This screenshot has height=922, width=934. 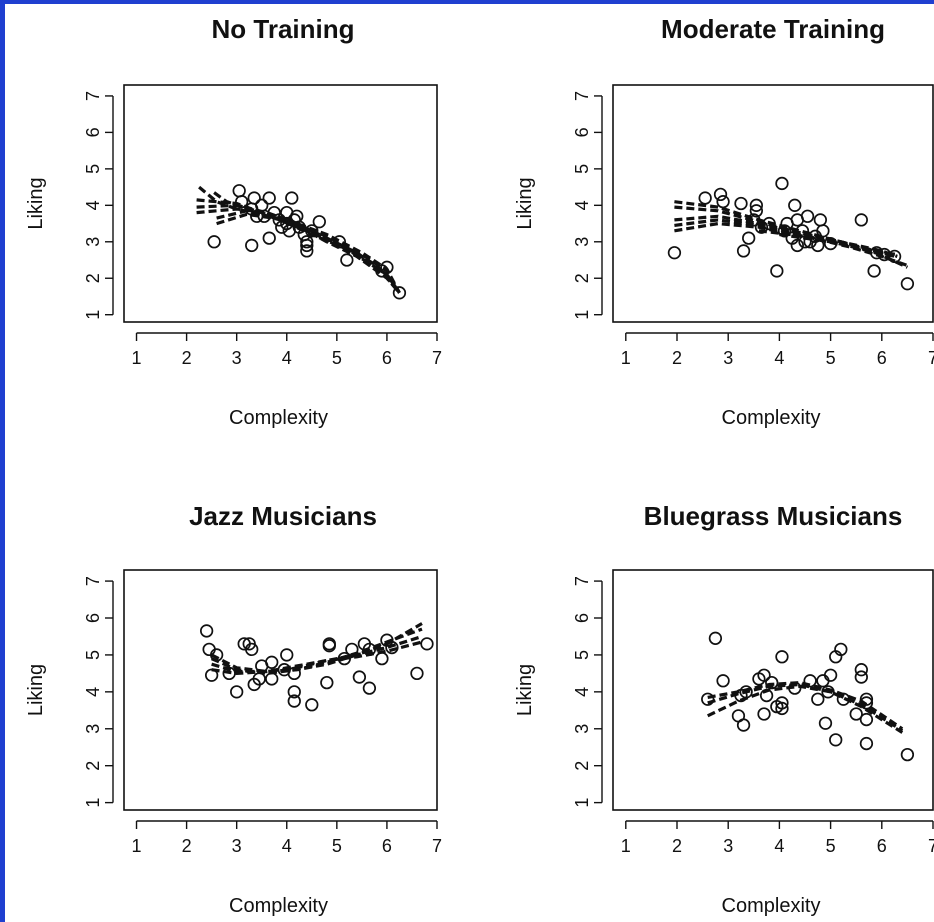 I want to click on chart-title: Jazz Musicians, so click(x=283, y=516).